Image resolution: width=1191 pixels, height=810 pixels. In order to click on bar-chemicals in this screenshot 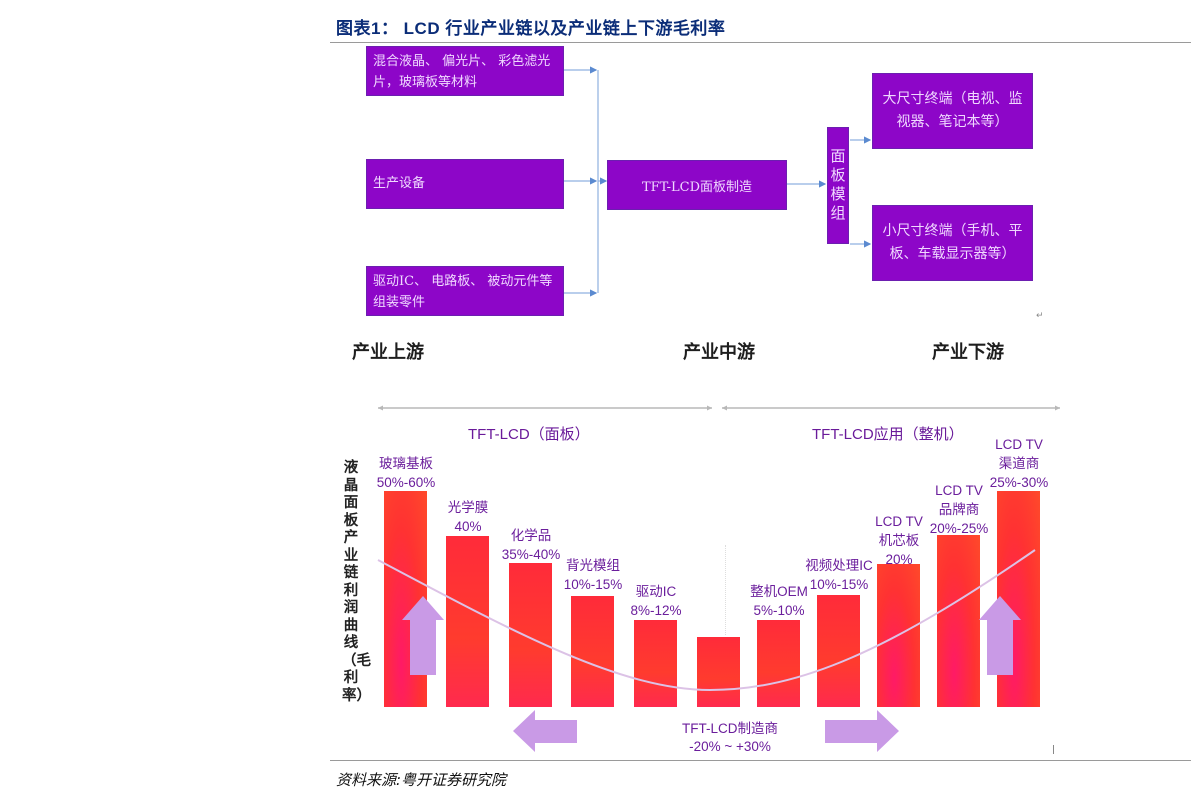, I will do `click(530, 635)`.